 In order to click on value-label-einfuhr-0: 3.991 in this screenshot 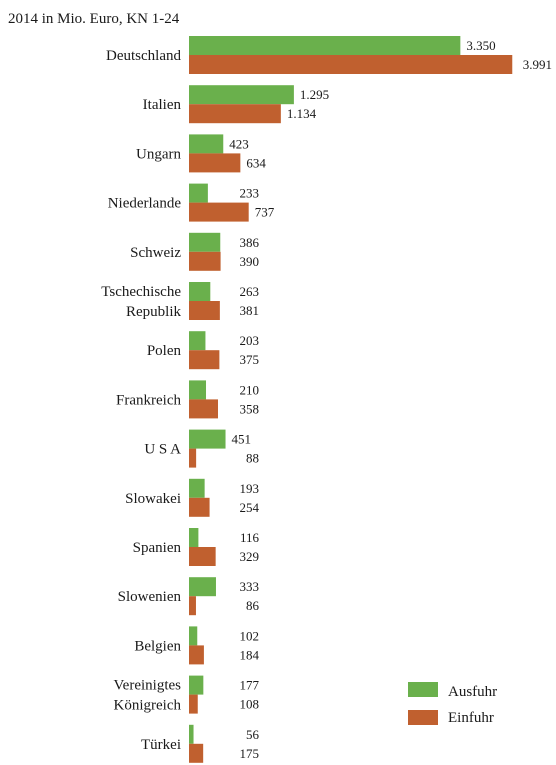, I will do `click(537, 64)`.